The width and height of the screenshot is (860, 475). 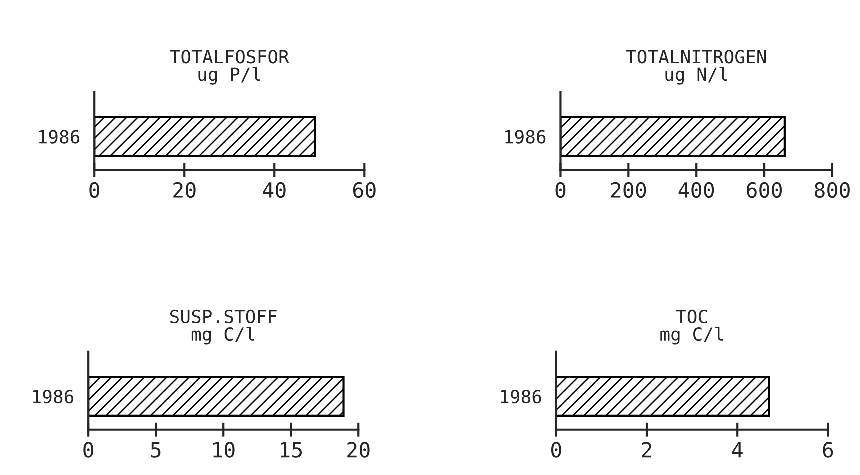 I want to click on chart-subtitle: ug P/l, so click(x=229, y=76).